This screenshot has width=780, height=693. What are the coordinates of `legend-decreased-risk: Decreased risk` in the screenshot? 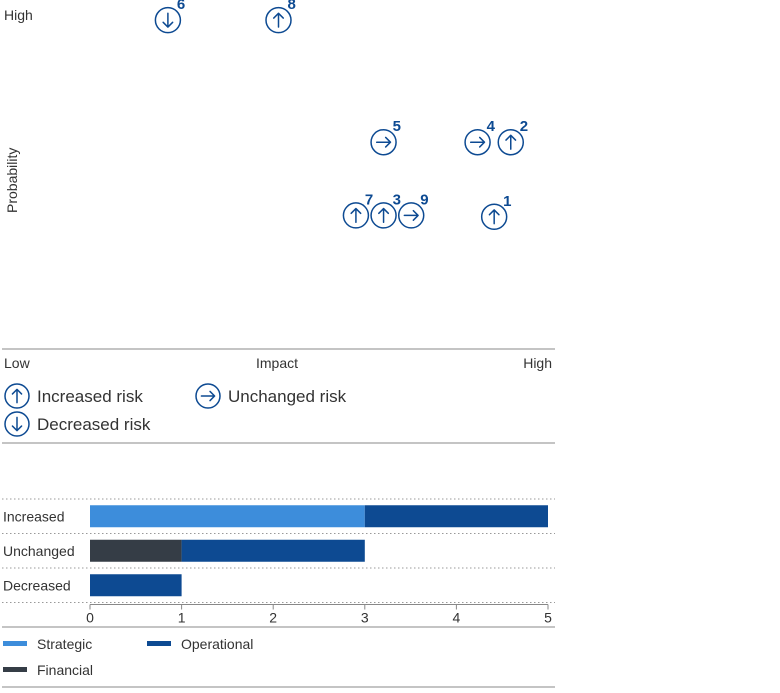 It's located at (77, 424).